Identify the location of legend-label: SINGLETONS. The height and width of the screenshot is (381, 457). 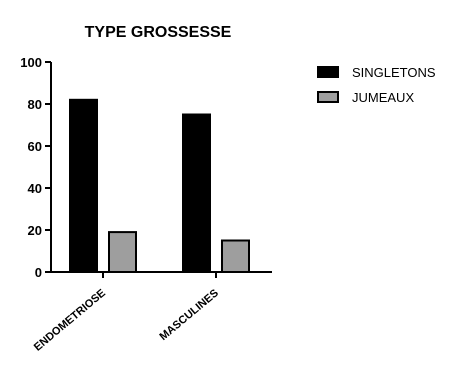
(394, 72).